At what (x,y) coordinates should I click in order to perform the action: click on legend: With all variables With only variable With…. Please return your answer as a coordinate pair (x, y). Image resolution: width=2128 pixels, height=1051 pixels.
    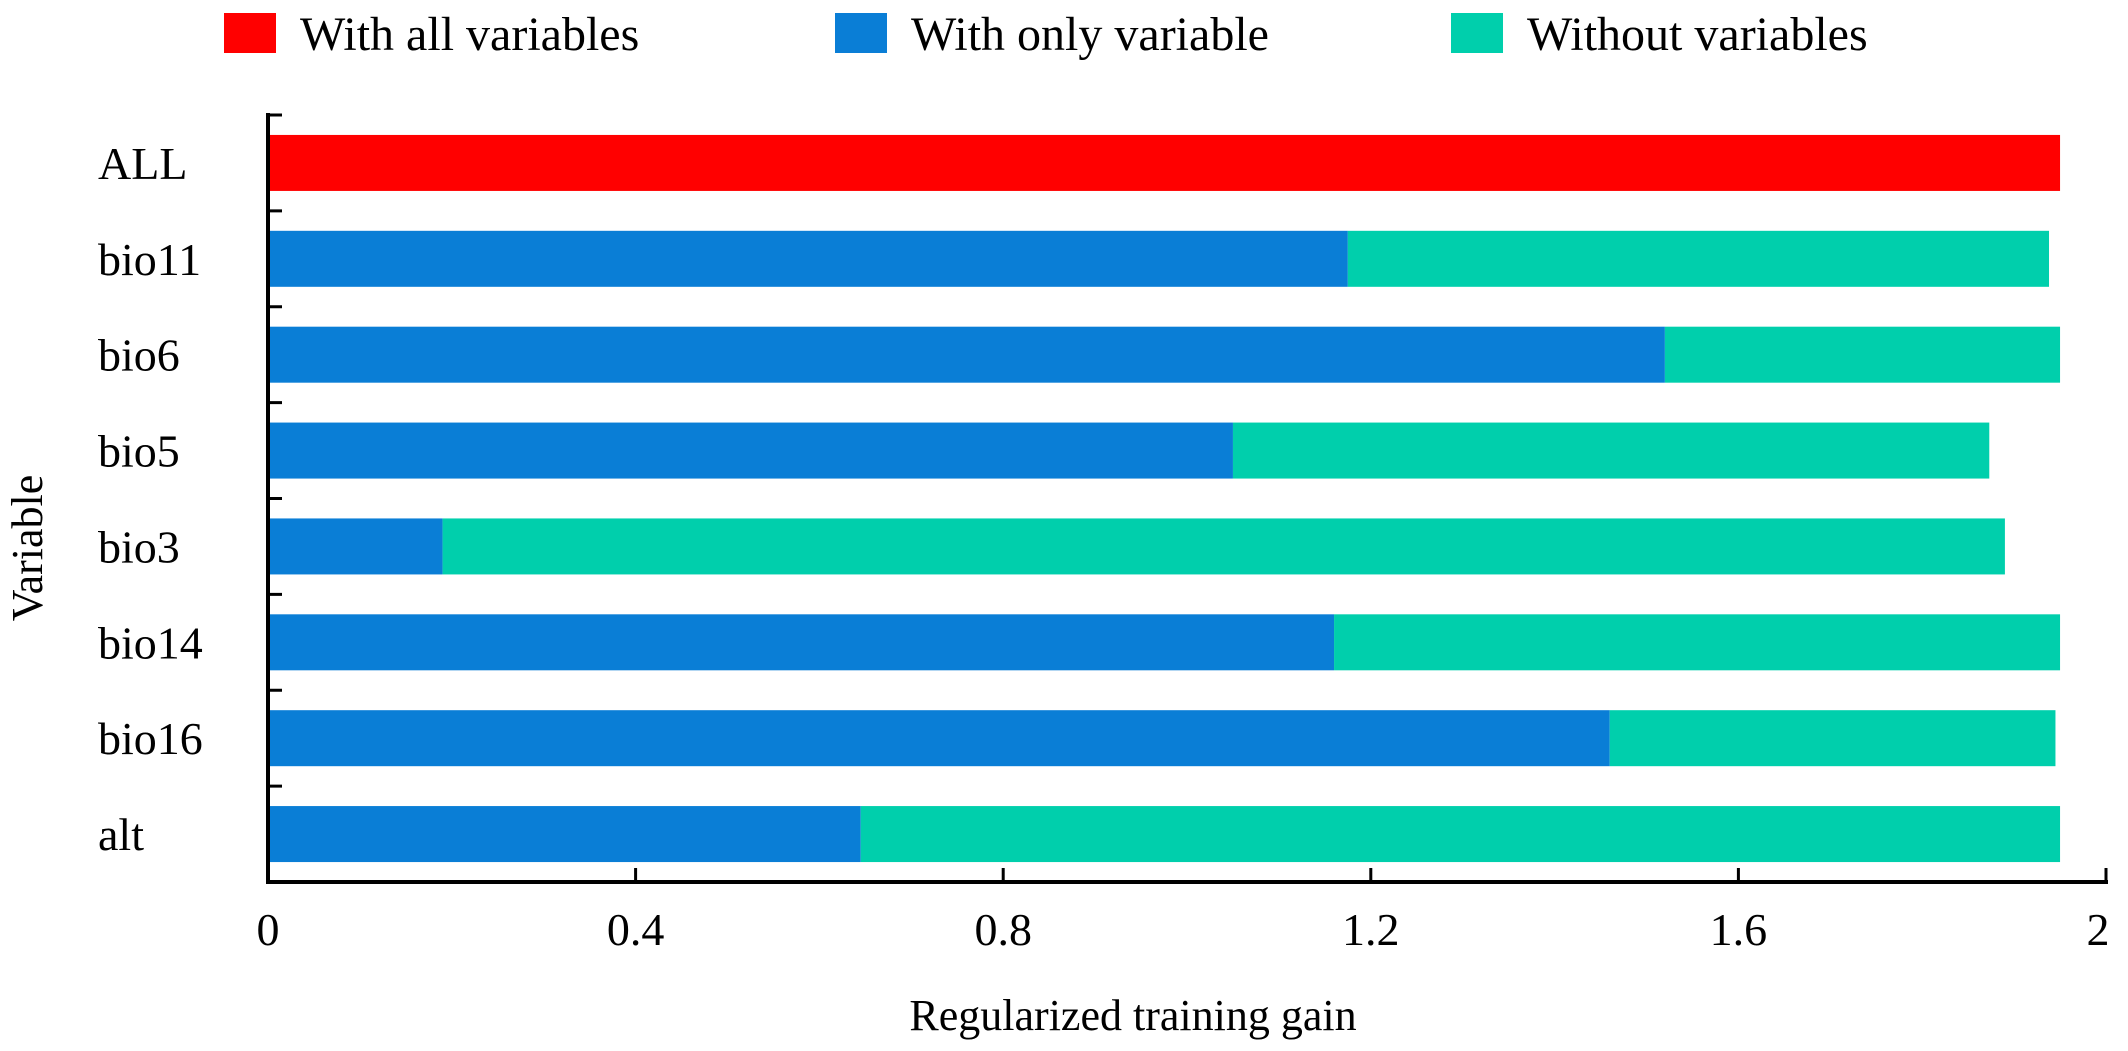
    Looking at the image, I should click on (1046, 34).